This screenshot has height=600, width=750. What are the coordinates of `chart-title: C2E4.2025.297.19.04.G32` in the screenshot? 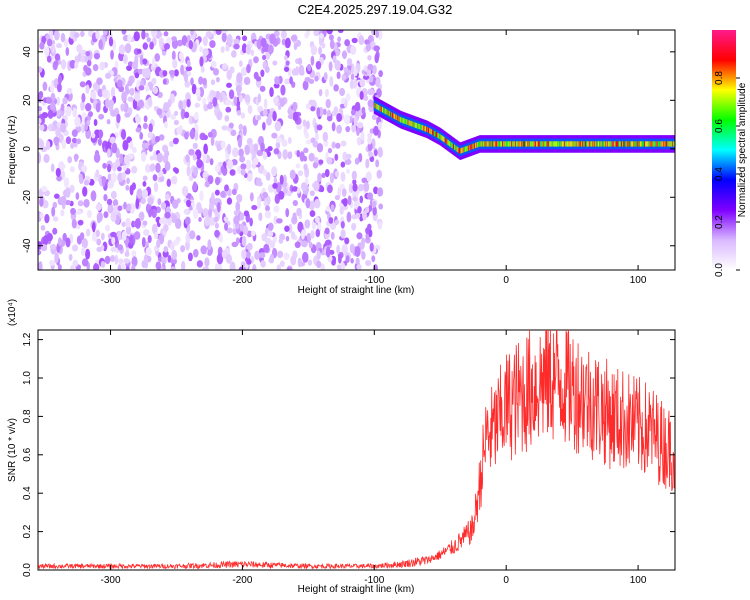 It's located at (375, 9).